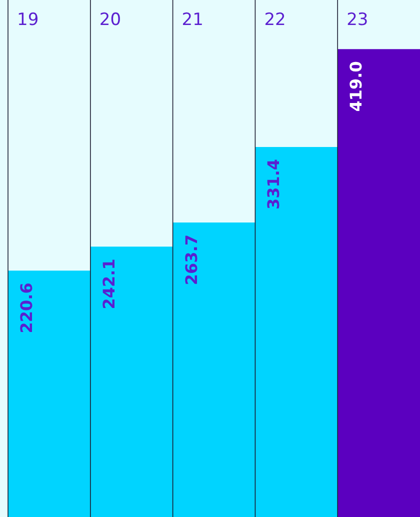 Image resolution: width=420 pixels, height=517 pixels. What do you see at coordinates (193, 20) in the screenshot?
I see `x-tick-label: 21` at bounding box center [193, 20].